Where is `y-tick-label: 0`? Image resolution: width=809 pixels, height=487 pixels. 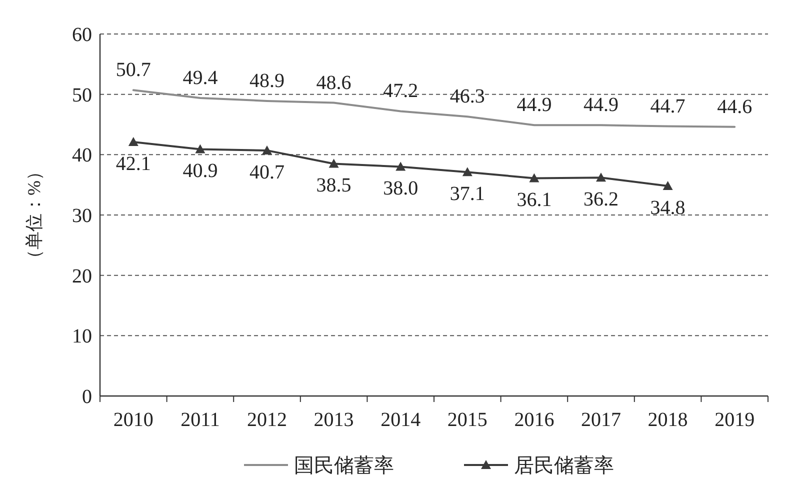 y-tick-label: 0 is located at coordinates (87, 397).